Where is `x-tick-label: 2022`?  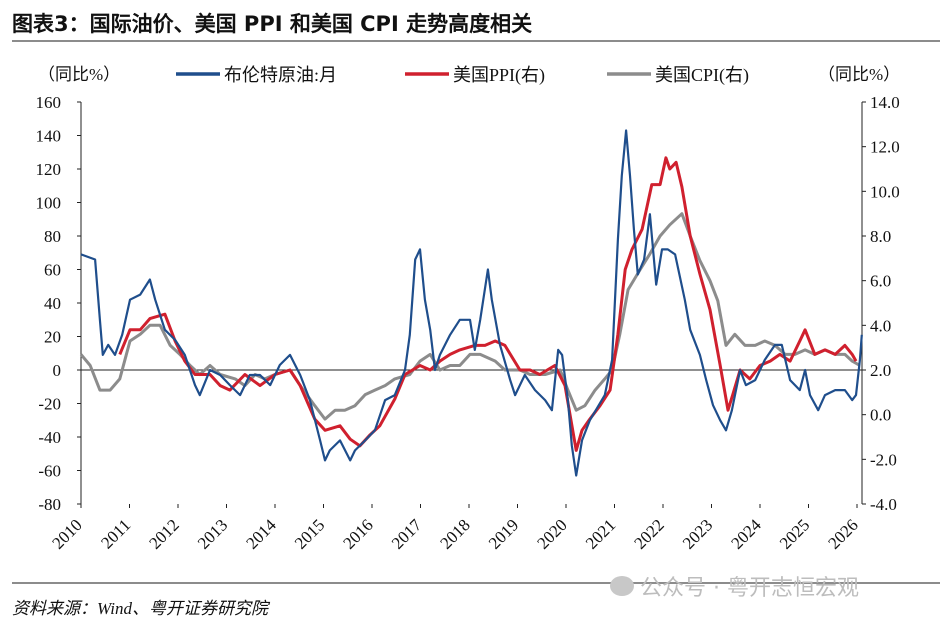
x-tick-label: 2022 is located at coordinates (648, 533).